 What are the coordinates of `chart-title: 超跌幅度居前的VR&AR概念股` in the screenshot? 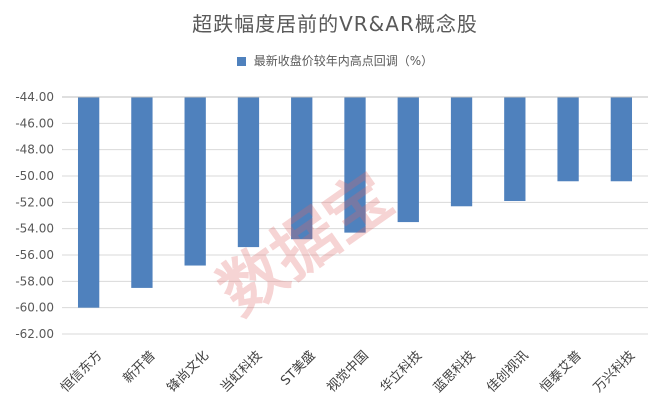 It's located at (335, 24).